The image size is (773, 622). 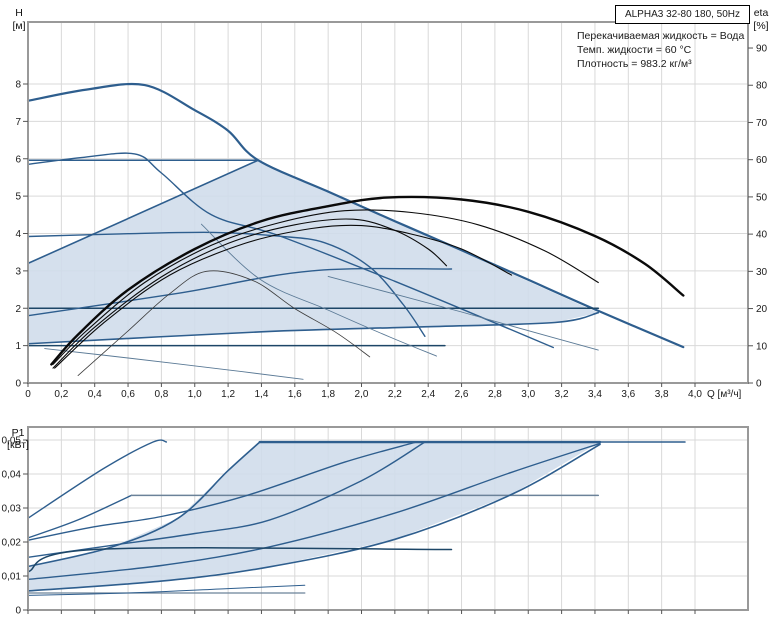 What do you see at coordinates (762, 309) in the screenshot?
I see `svg-text: 20` at bounding box center [762, 309].